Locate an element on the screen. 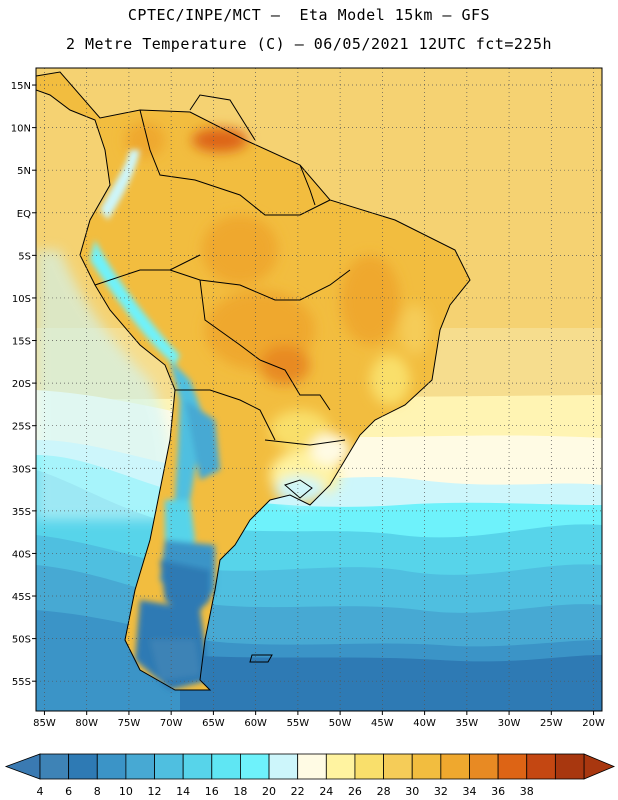  lat-tick-label: EQ is located at coordinates (24, 214).